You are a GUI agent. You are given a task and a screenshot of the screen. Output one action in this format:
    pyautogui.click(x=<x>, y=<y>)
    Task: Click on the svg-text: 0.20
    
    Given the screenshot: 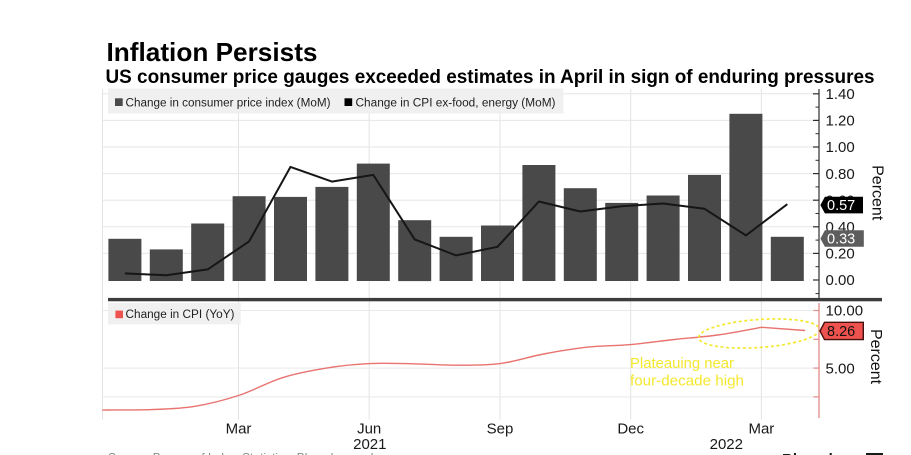 What is the action you would take?
    pyautogui.click(x=840, y=254)
    